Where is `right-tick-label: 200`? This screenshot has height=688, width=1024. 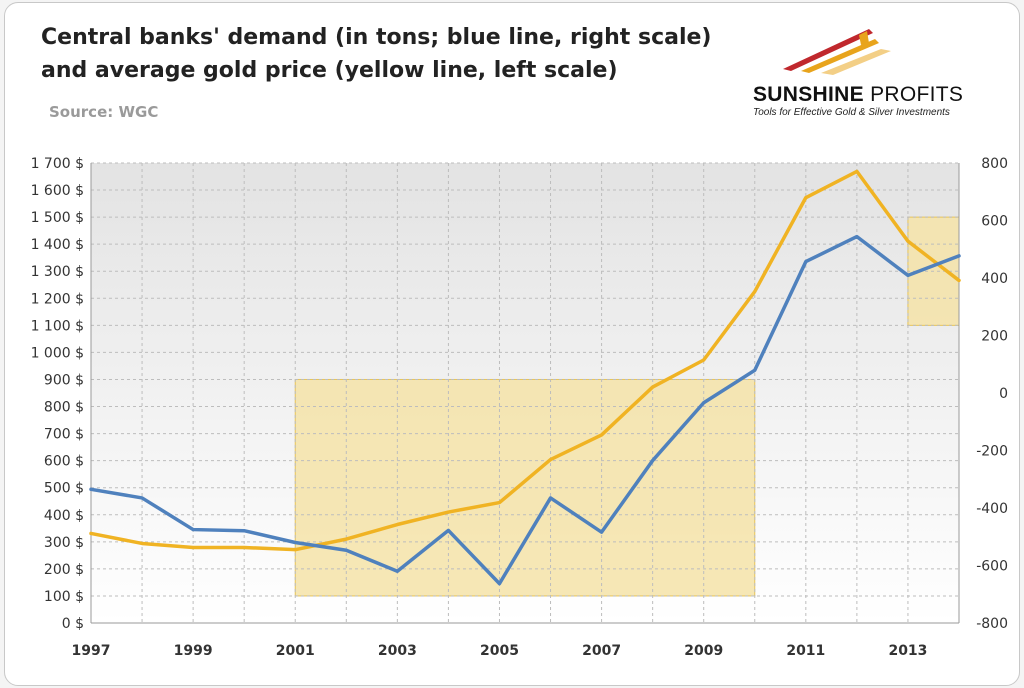
right-tick-label: 200 is located at coordinates (994, 337).